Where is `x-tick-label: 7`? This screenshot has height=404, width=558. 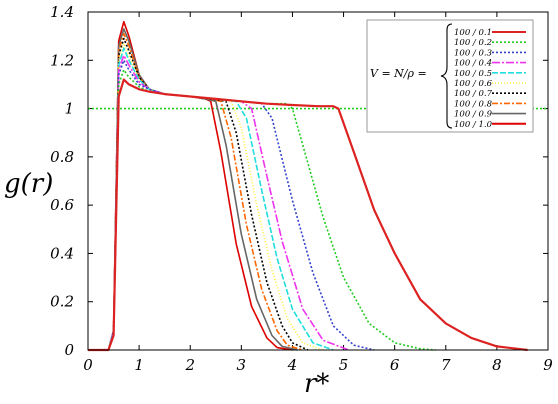
x-tick-label: 7 is located at coordinates (446, 365).